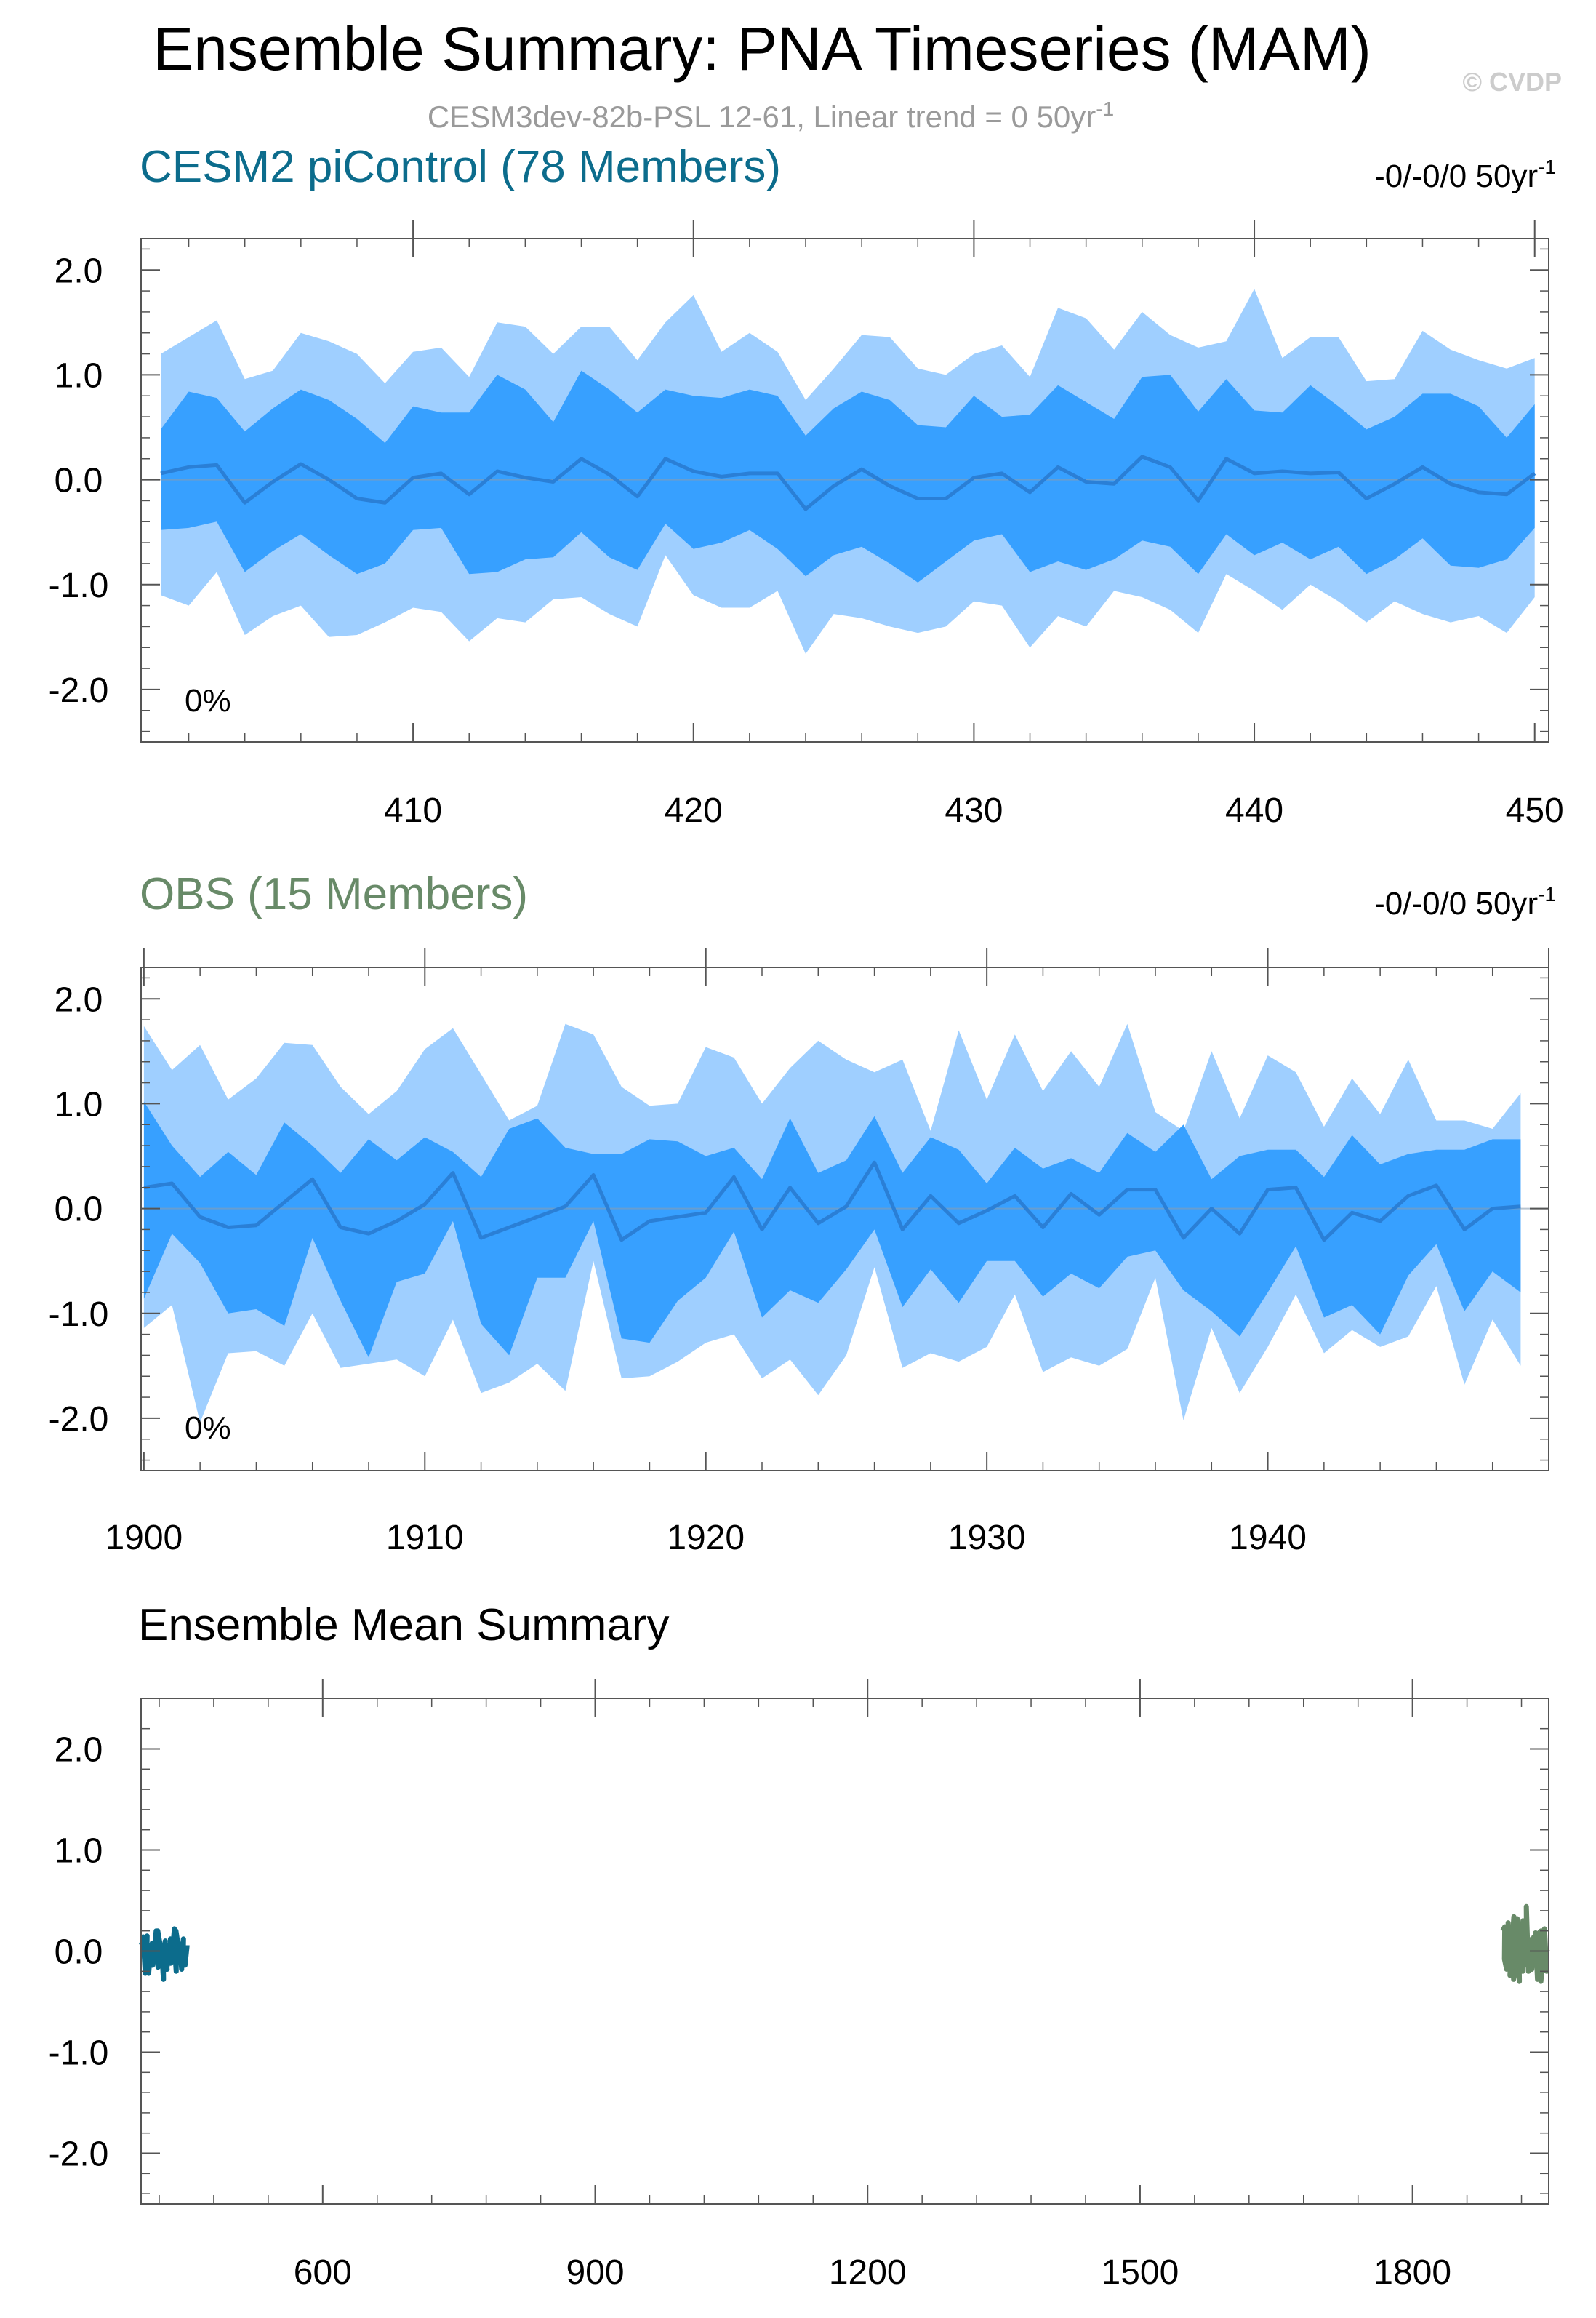  Describe the element at coordinates (208, 1428) in the screenshot. I see `obs-percent-label: 0%` at that location.